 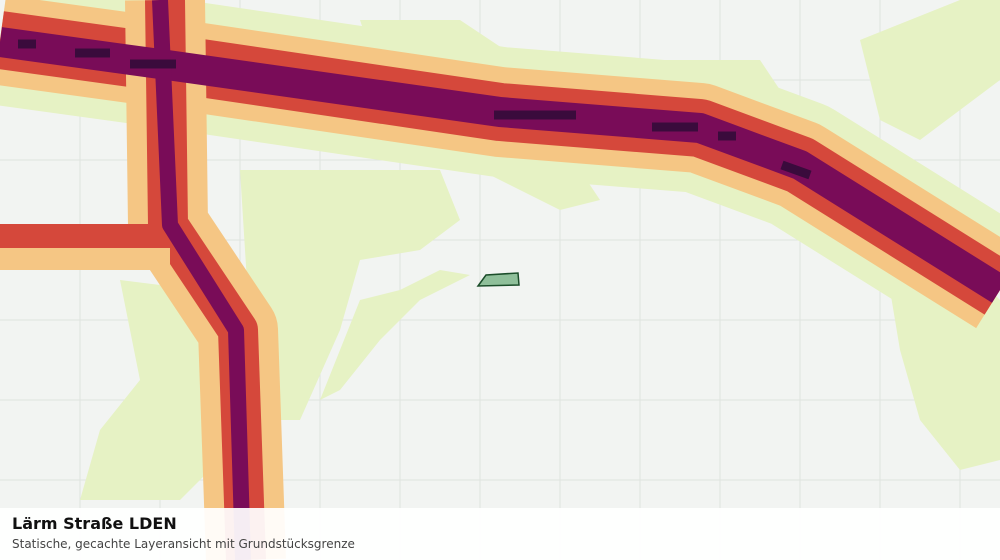 I want to click on noise-band-purple, so click(x=201, y=280).